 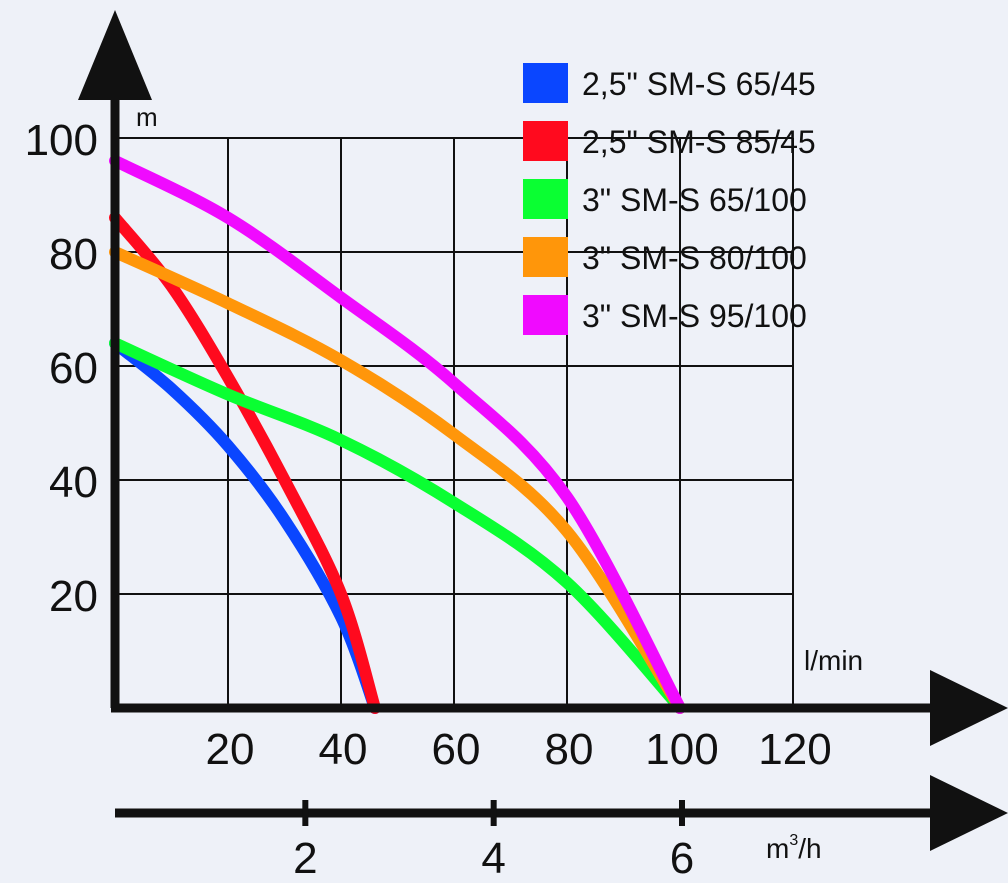 I want to click on legend-label-5: 3" SM-S 95/100, so click(x=694, y=316).